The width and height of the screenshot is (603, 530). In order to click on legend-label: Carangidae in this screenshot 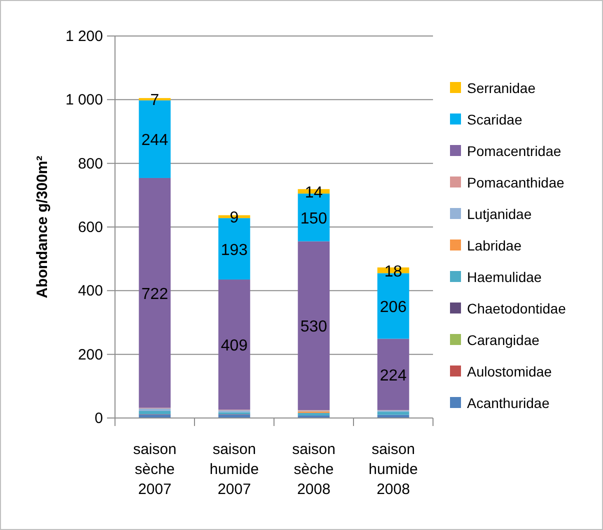, I will do `click(503, 340)`.